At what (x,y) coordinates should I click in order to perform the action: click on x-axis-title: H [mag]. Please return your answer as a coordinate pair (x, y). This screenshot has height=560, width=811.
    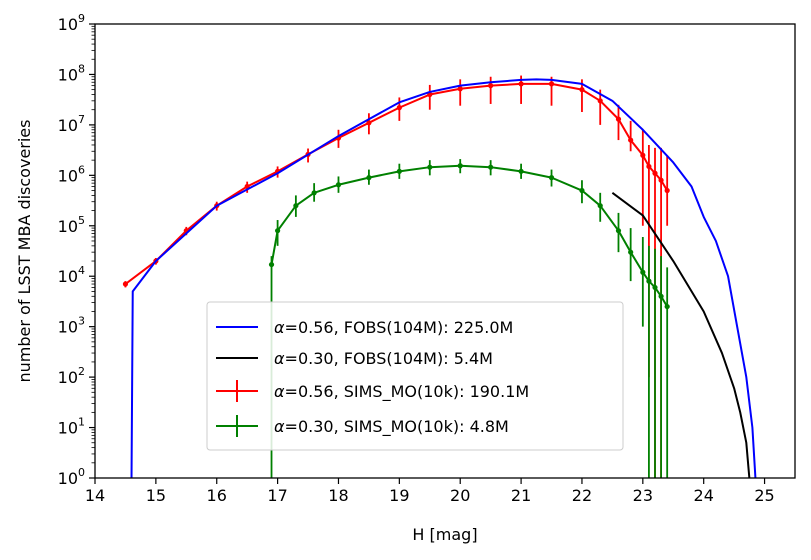
    Looking at the image, I should click on (444, 534).